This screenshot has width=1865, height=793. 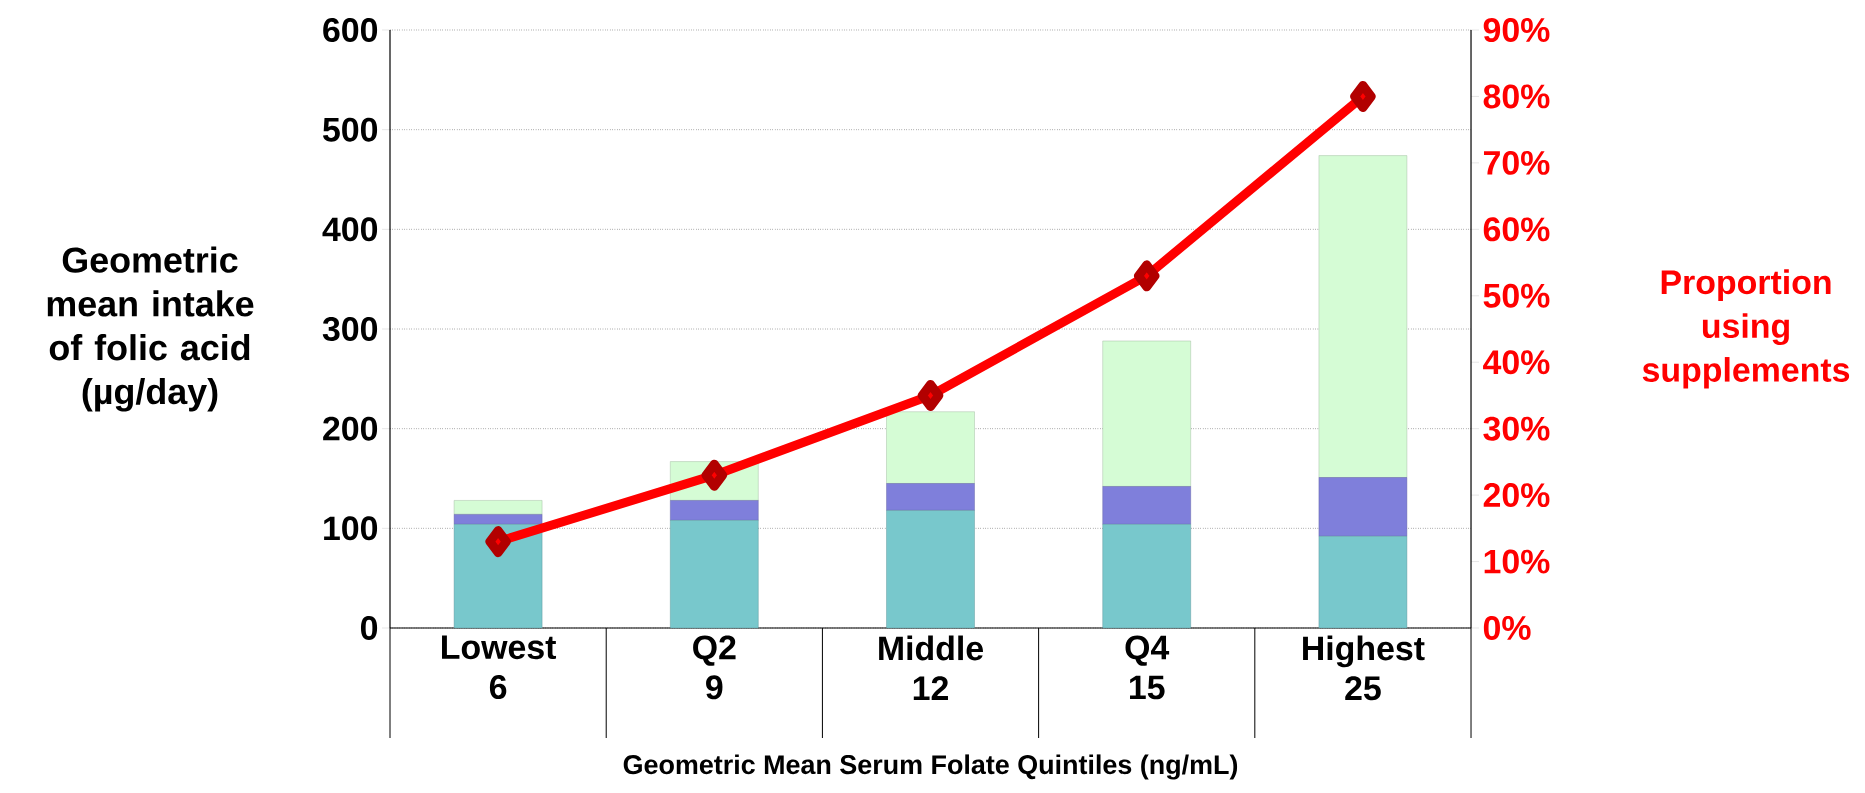 What do you see at coordinates (931, 667) in the screenshot?
I see `x-tick-label: Middle 12` at bounding box center [931, 667].